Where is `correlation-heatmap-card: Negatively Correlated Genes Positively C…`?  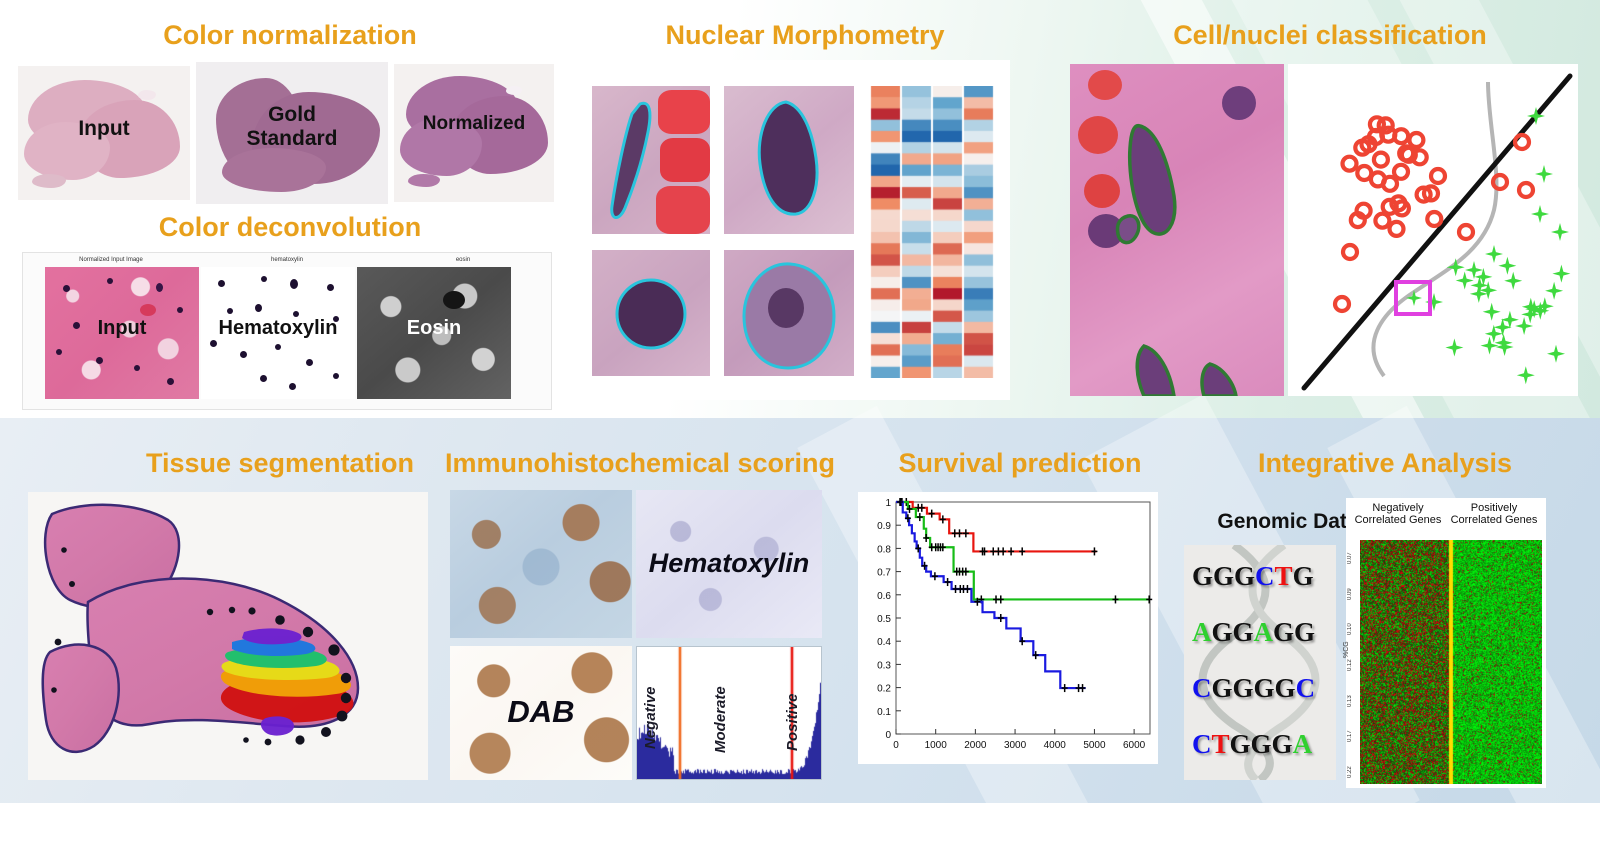
correlation-heatmap-card: Negatively Correlated Genes Positively C… is located at coordinates (1444, 643).